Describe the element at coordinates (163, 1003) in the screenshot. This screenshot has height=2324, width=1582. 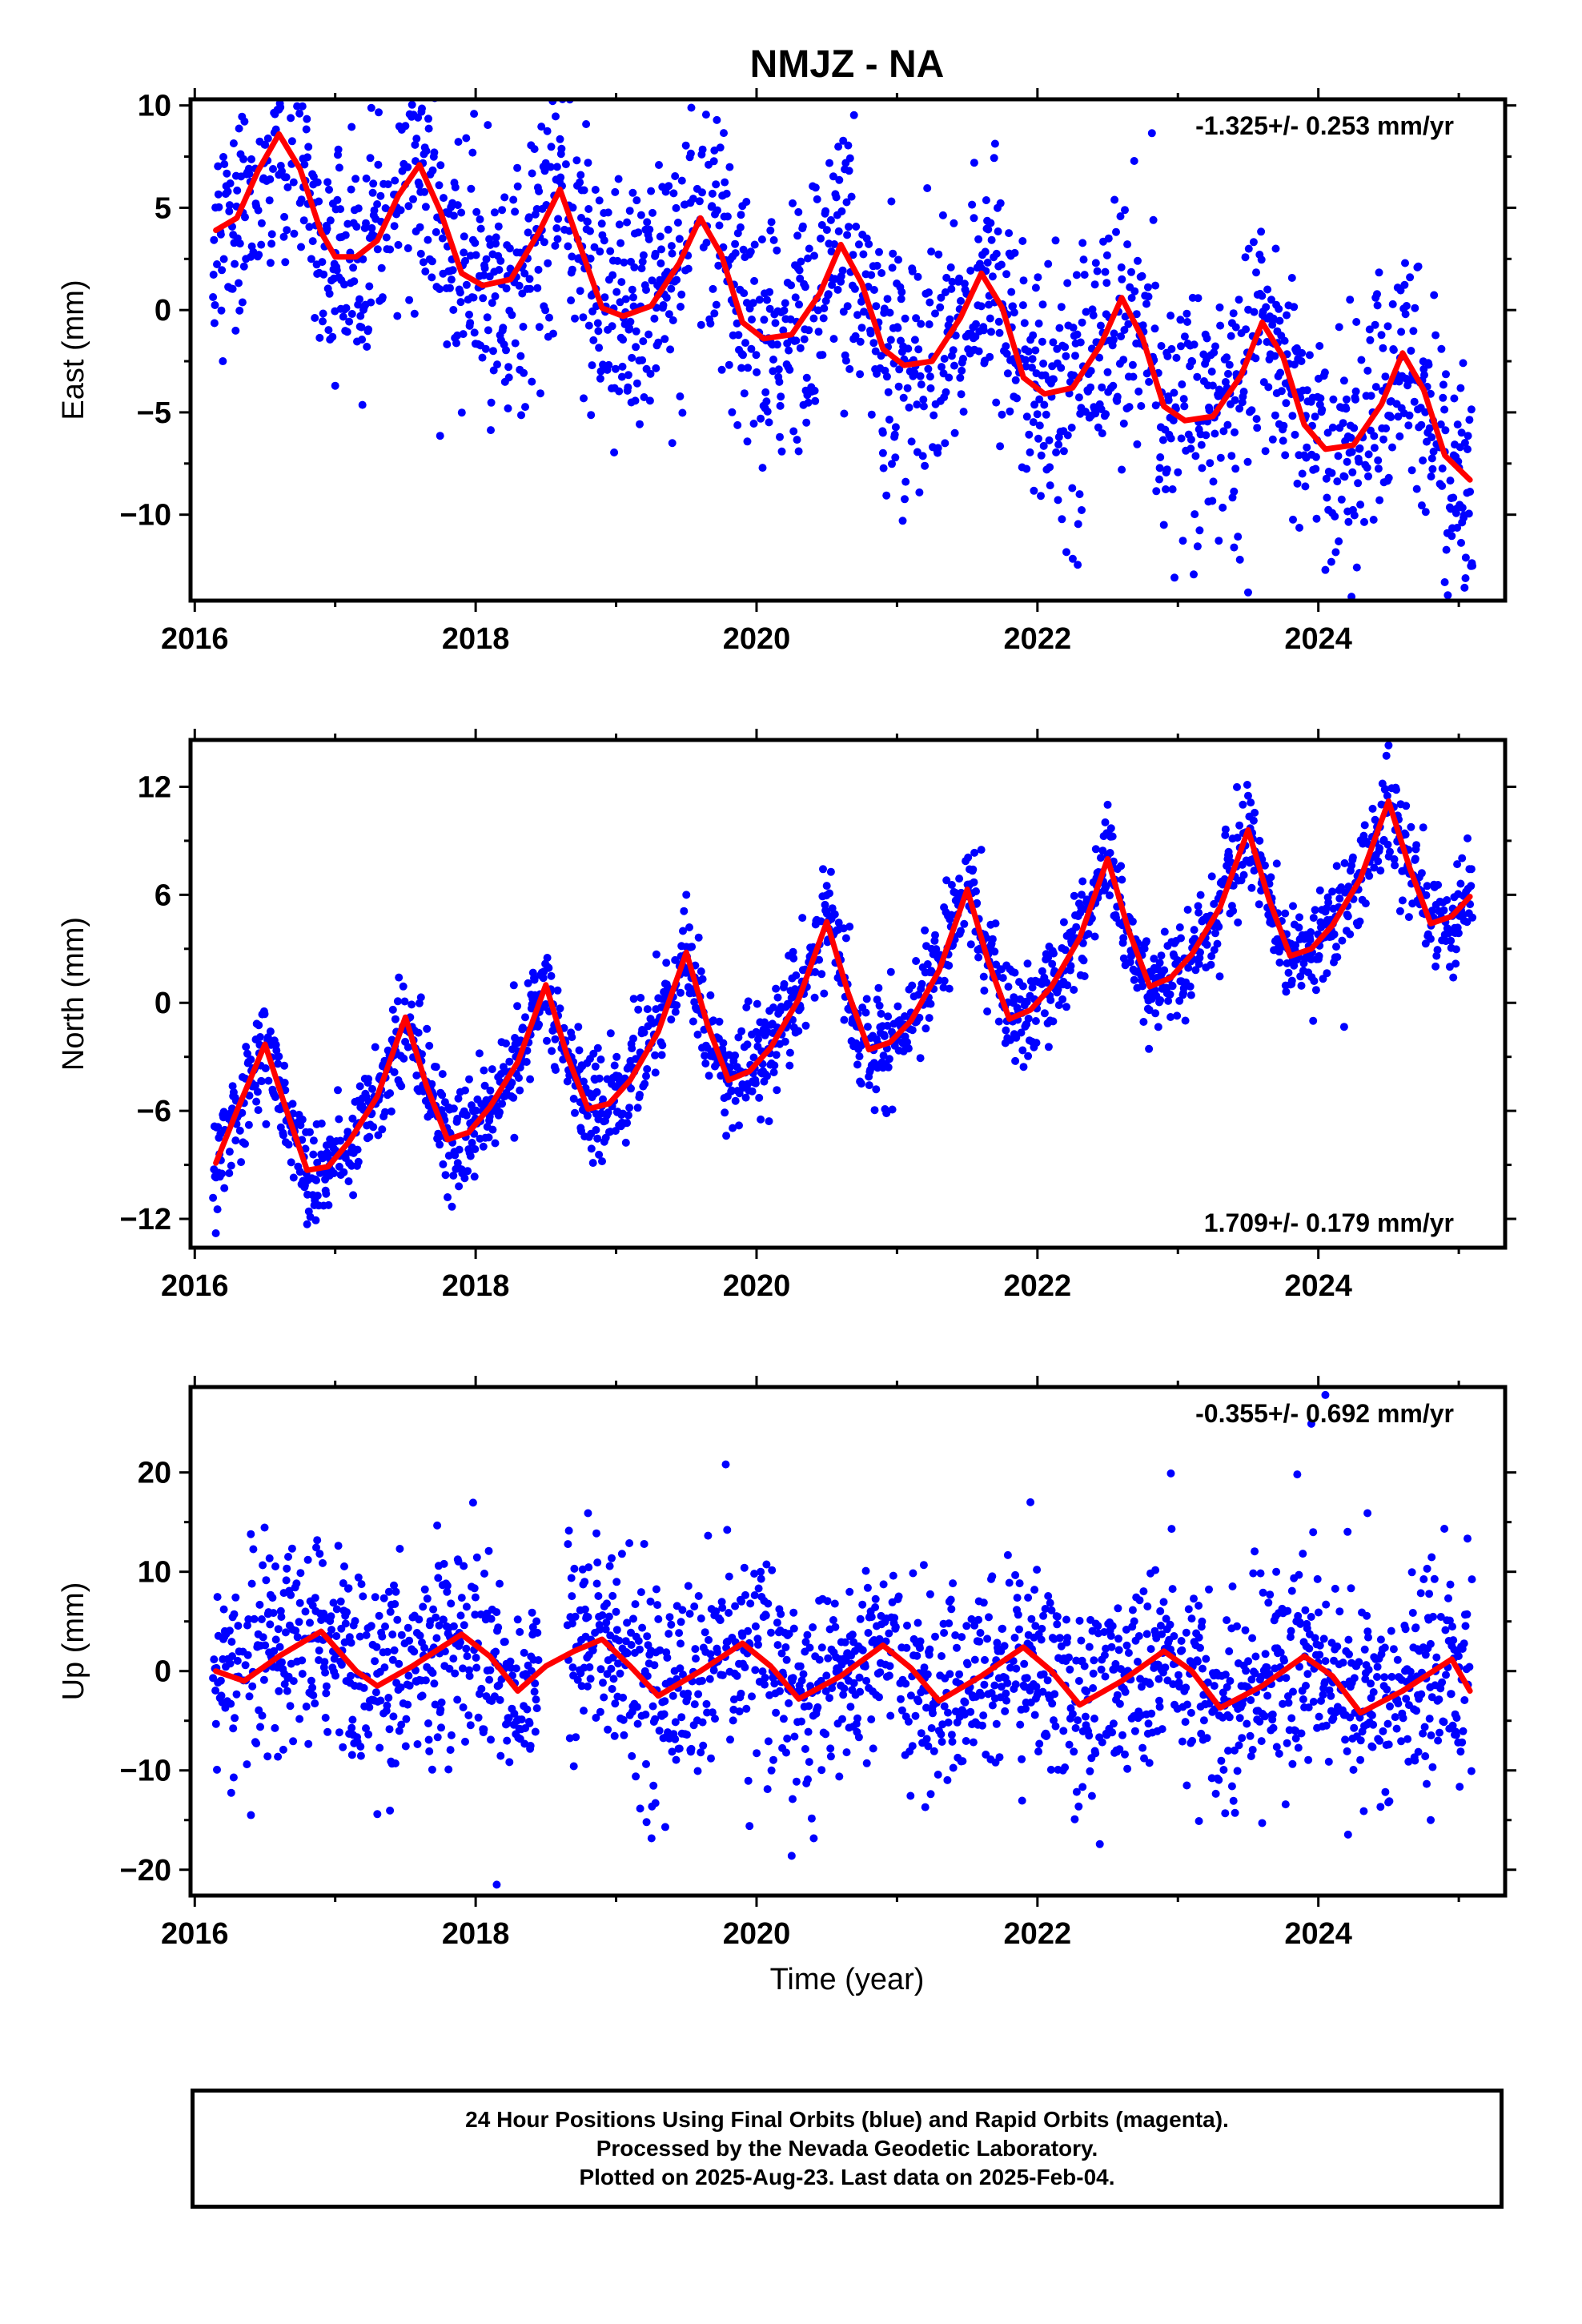
I see `y-tick-label: 0` at that location.